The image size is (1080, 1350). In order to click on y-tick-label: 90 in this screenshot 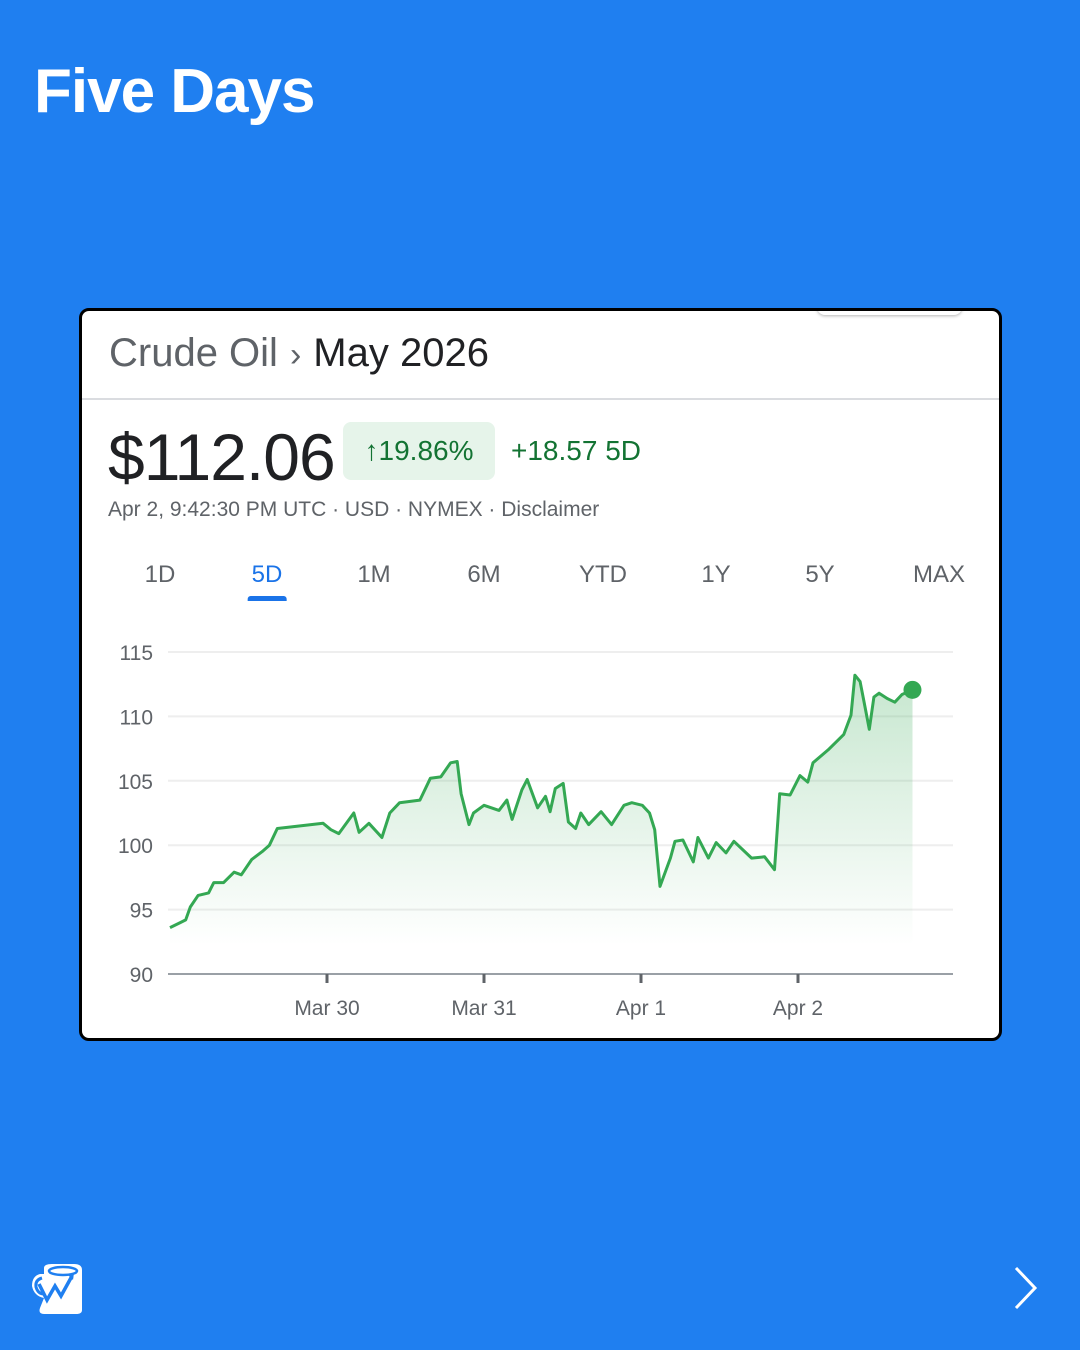, I will do `click(141, 975)`.